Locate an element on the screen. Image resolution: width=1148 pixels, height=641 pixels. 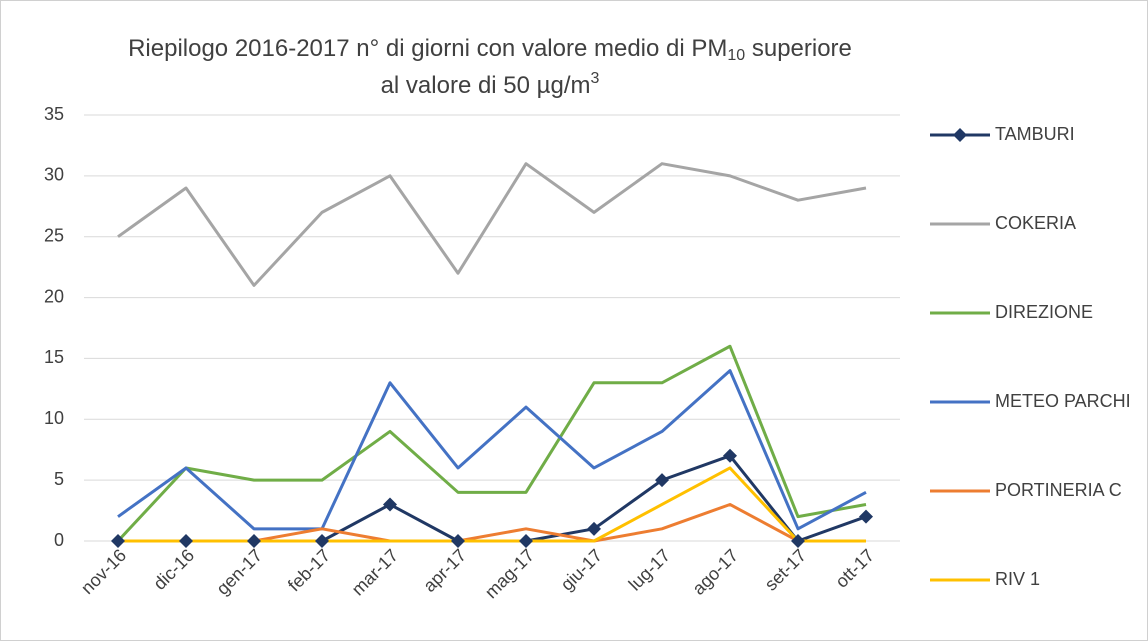
legend-label: COKERIA is located at coordinates (1035, 223).